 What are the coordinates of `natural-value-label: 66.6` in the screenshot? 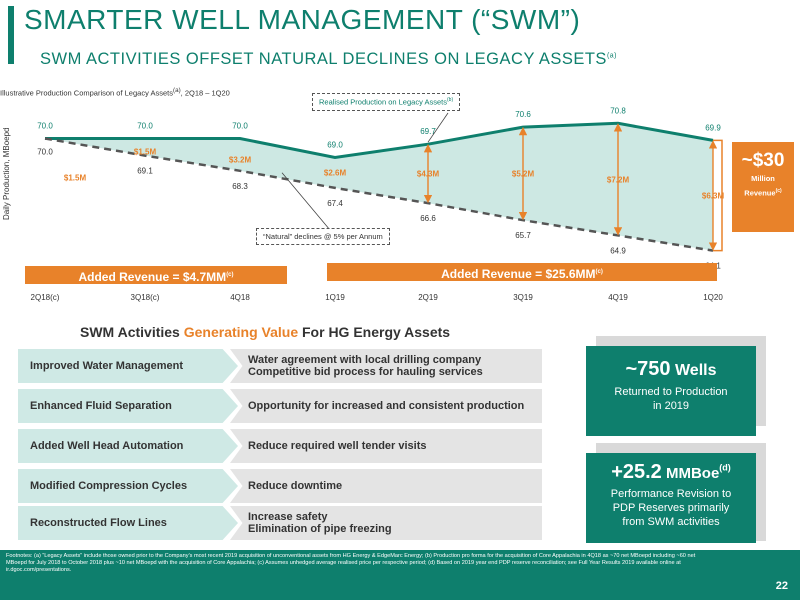 It's located at (428, 218).